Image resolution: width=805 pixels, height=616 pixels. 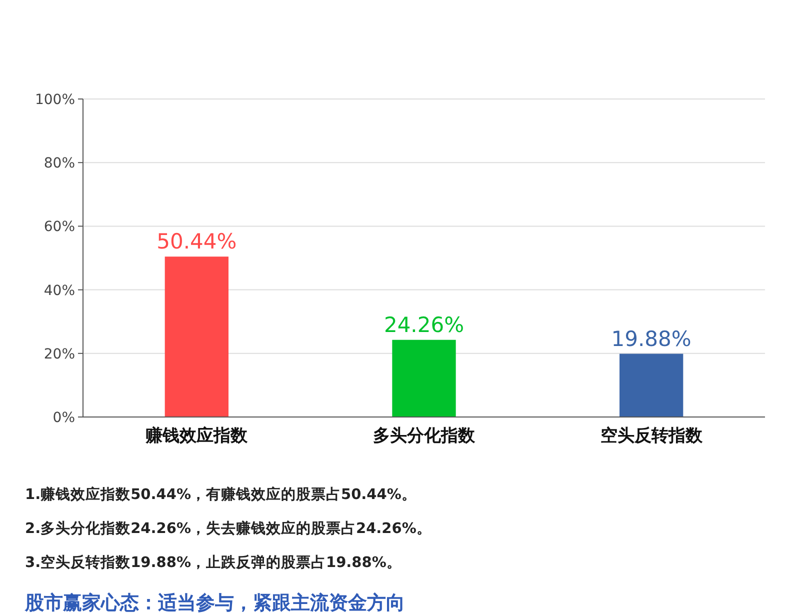 I want to click on x-tick-label: 多头分化指数, so click(x=424, y=436).